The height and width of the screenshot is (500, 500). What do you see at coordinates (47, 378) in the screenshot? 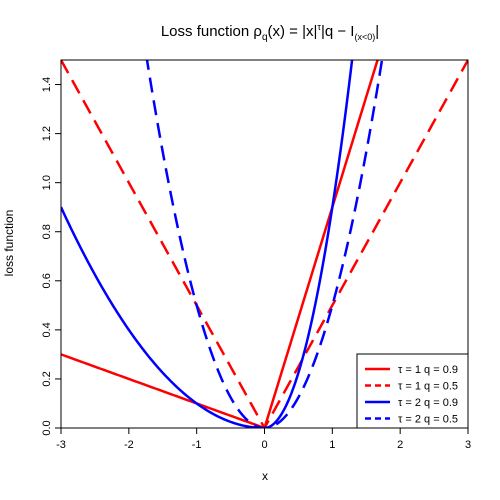
I see `y-tick-label-2: 0.2` at bounding box center [47, 378].